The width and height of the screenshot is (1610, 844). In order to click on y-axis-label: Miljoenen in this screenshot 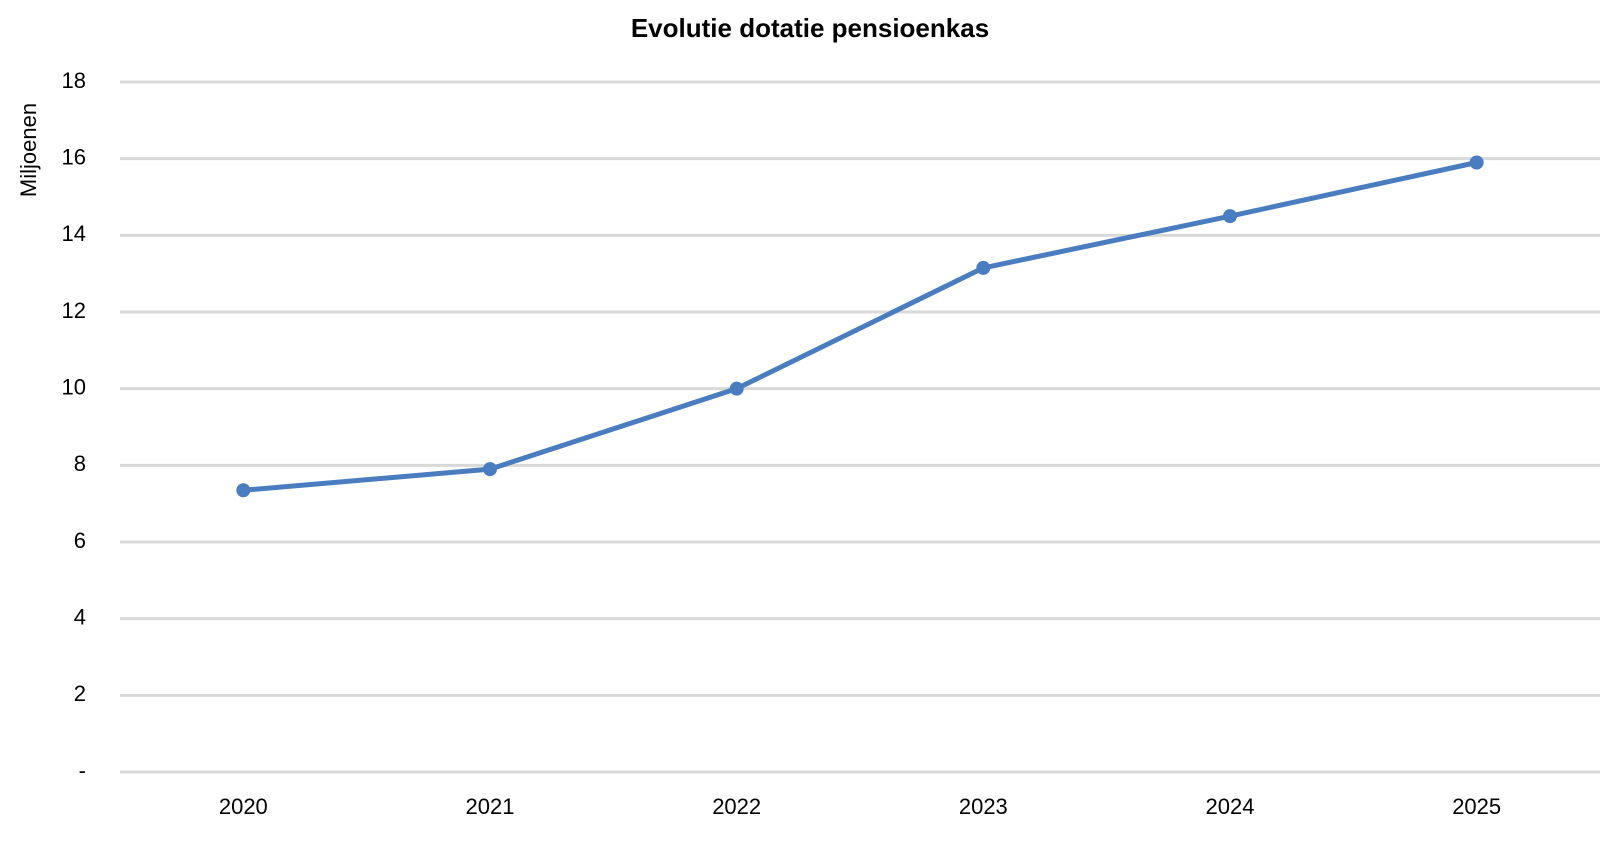, I will do `click(28, 150)`.